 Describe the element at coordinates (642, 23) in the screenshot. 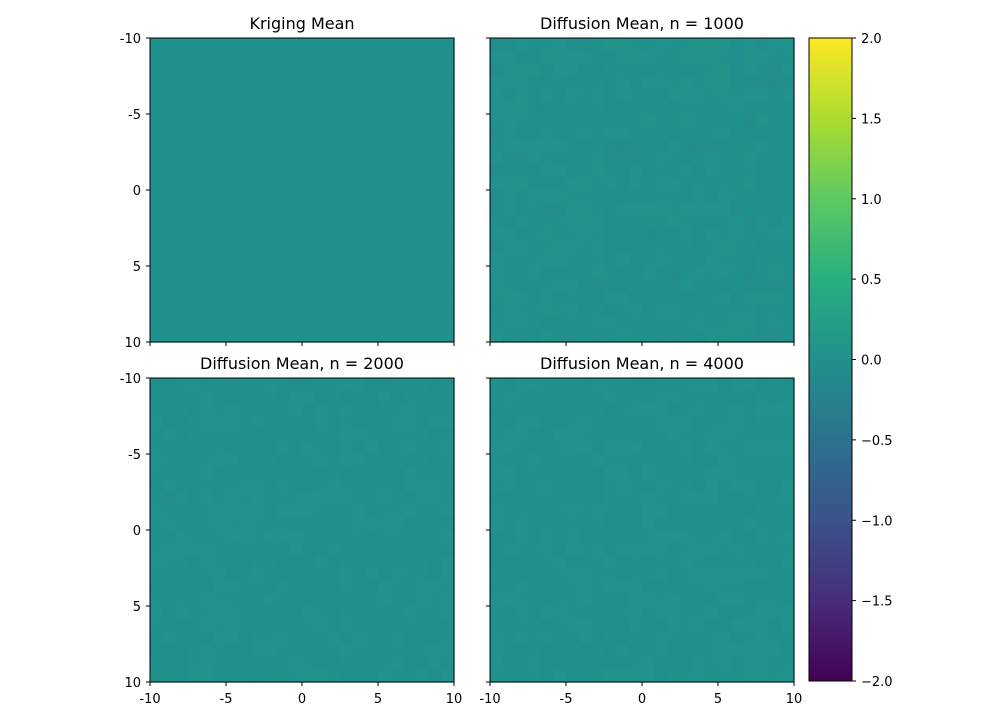

I see `panel-title: Diffusion Mean, n = 1000` at that location.